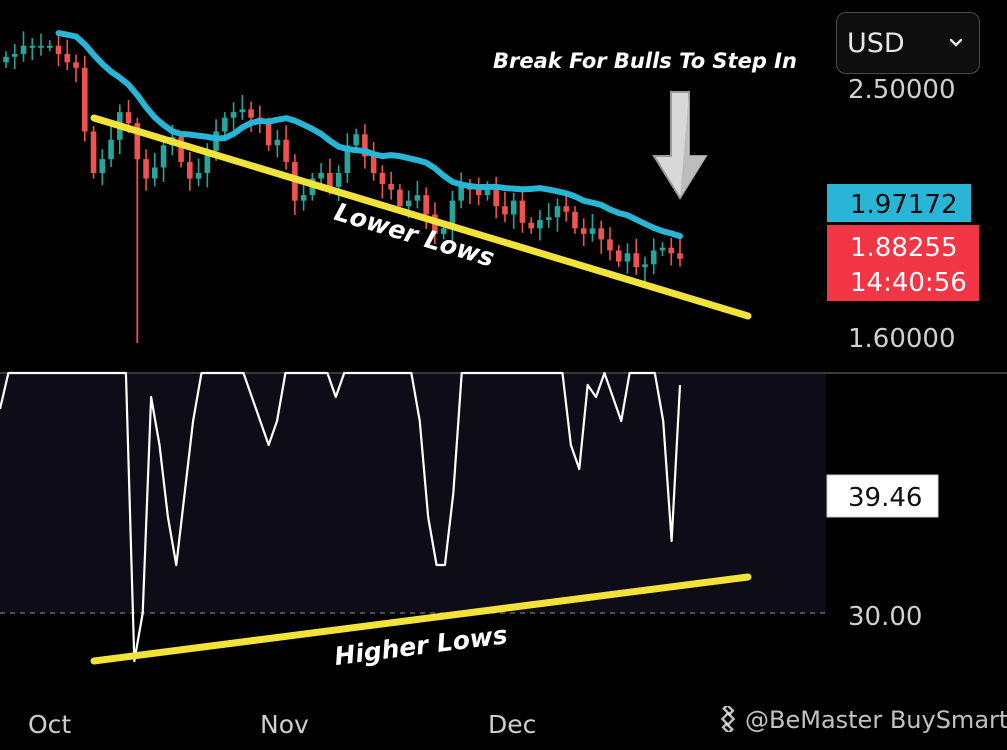 The height and width of the screenshot is (750, 1007). I want to click on rsi-value-badge, so click(882, 496).